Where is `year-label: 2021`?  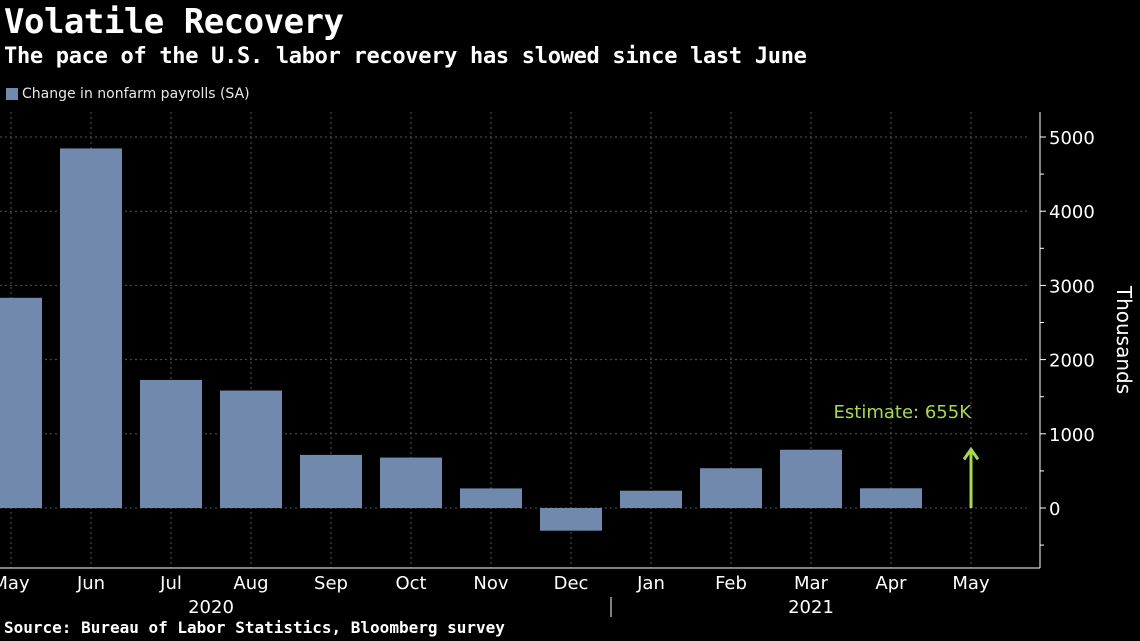
year-label: 2021 is located at coordinates (811, 607).